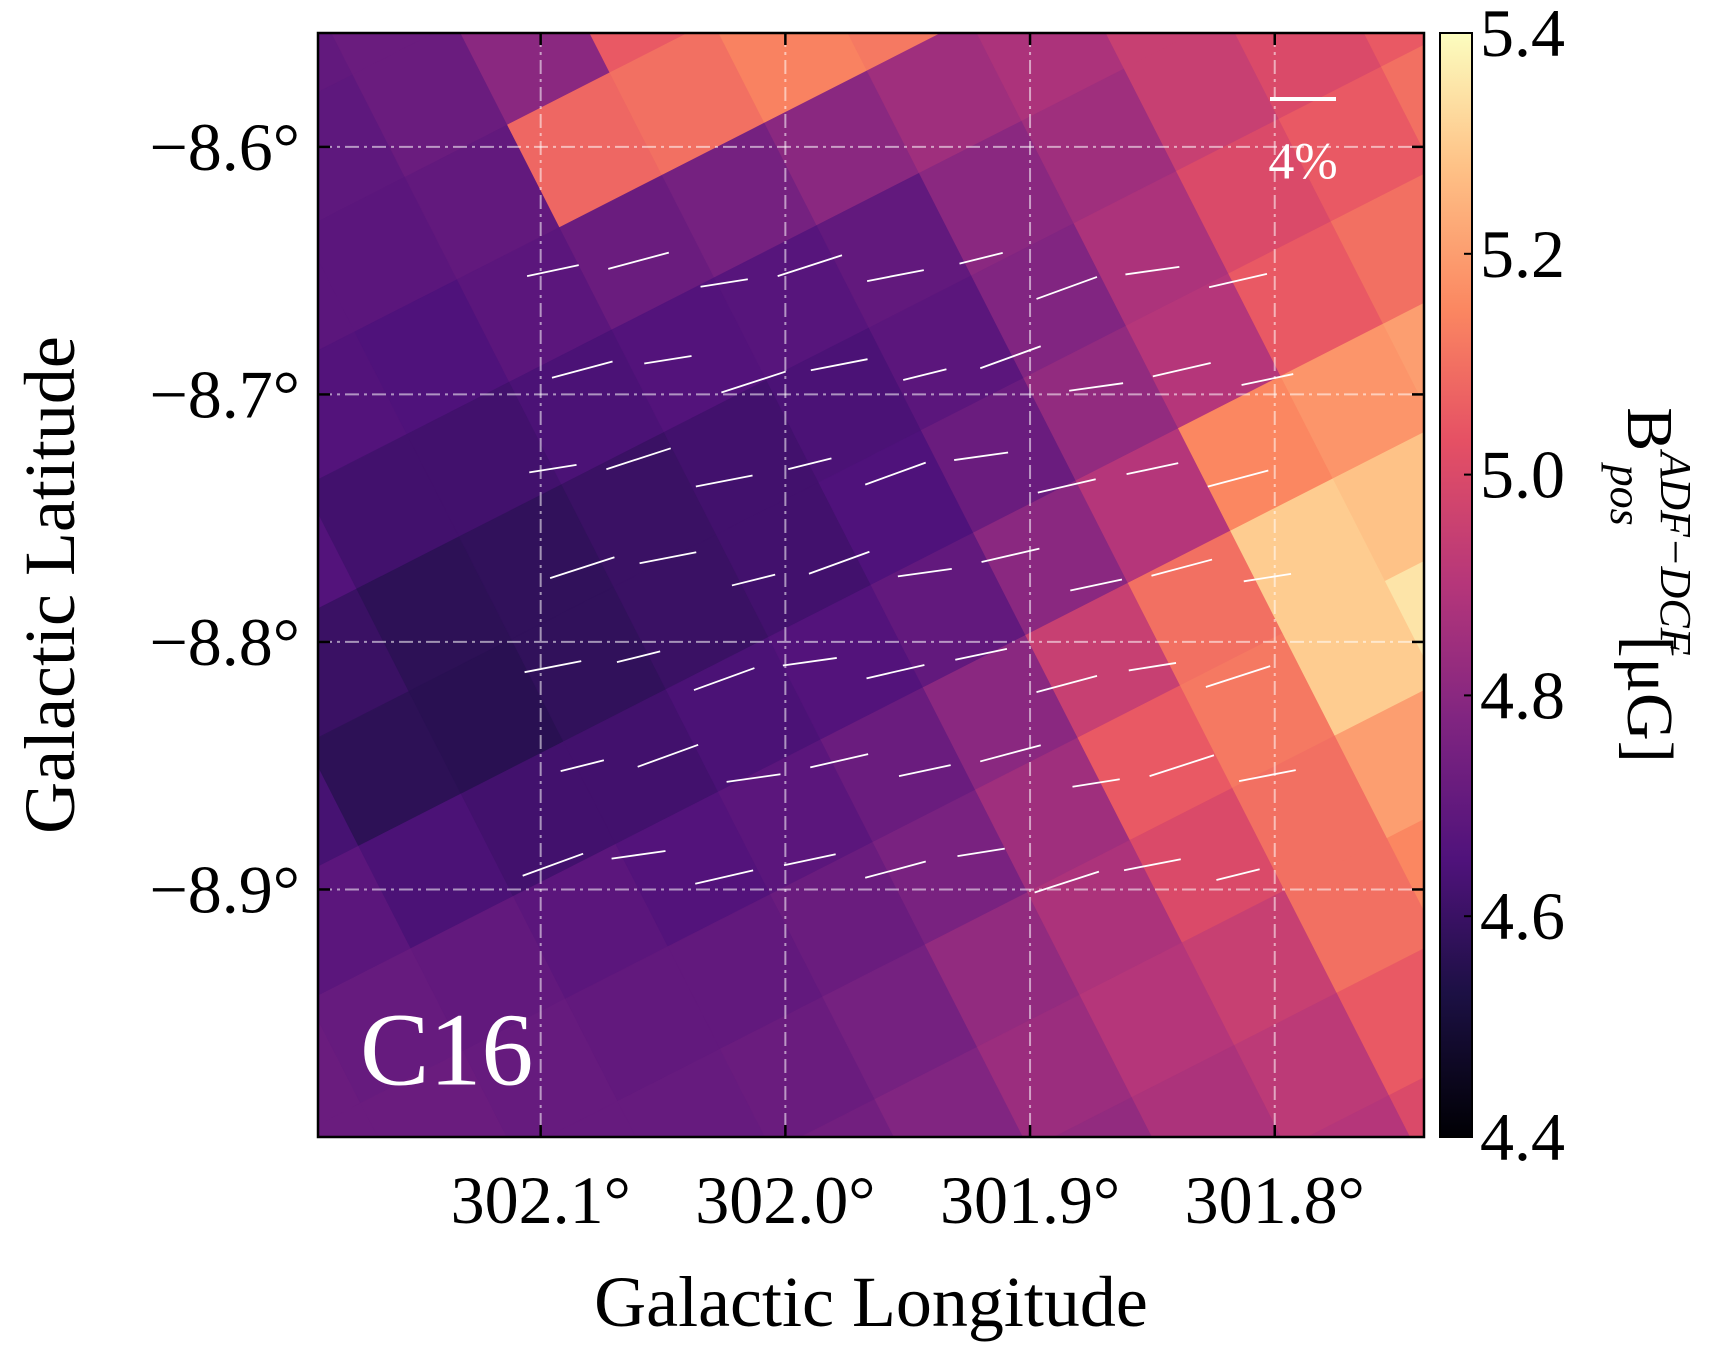 This screenshot has height=1350, width=1713. Describe the element at coordinates (1275, 1200) in the screenshot. I see `x-tick-label: 301.8°` at that location.